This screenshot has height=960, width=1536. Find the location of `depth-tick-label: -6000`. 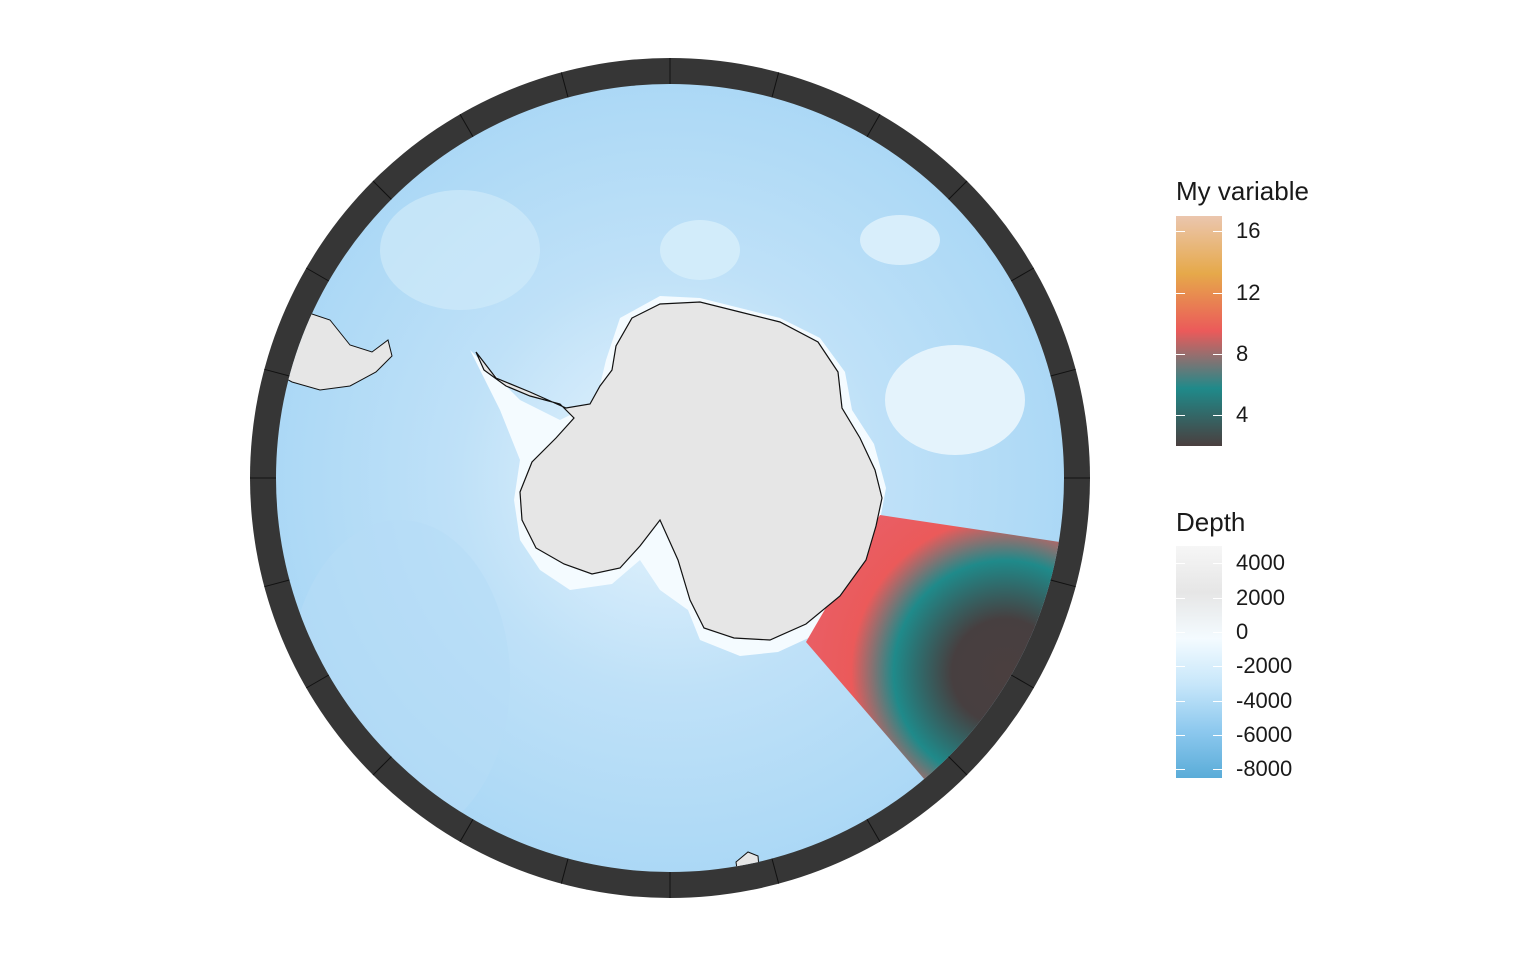

depth-tick-label: -6000 is located at coordinates (1264, 735).